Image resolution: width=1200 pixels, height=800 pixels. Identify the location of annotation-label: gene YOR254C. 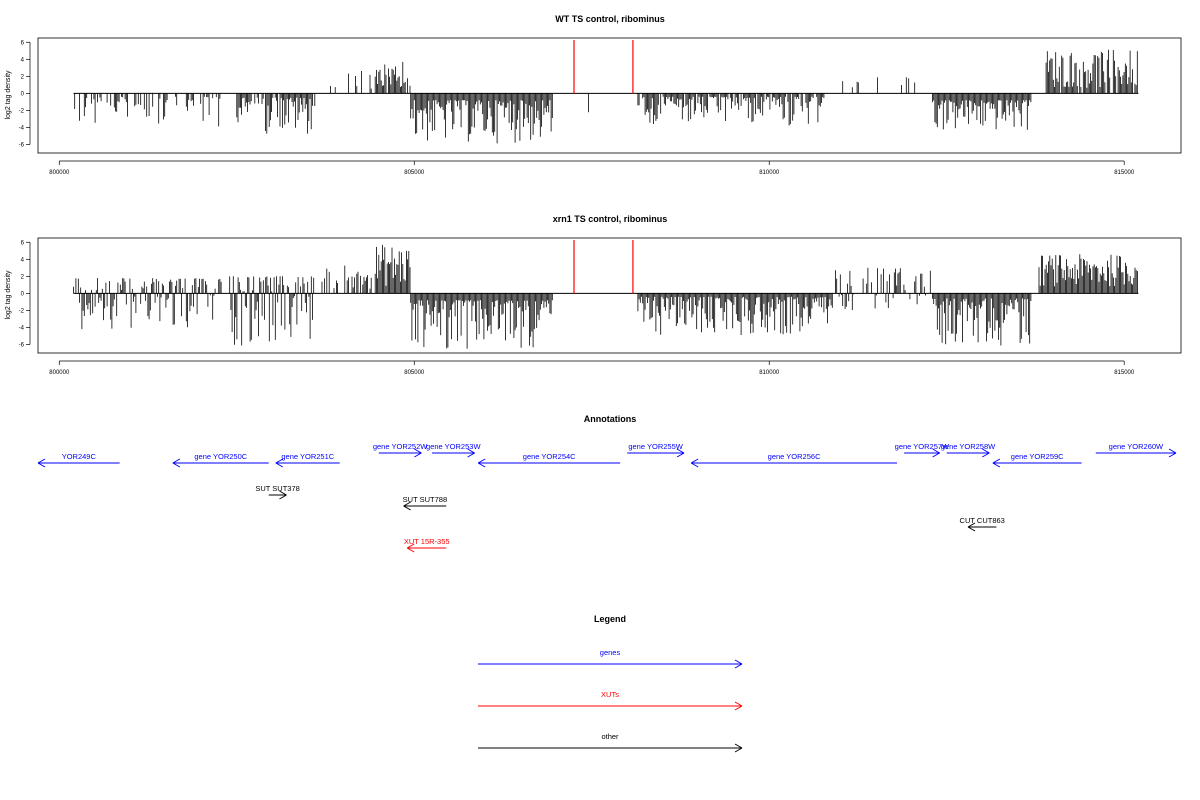
(549, 456).